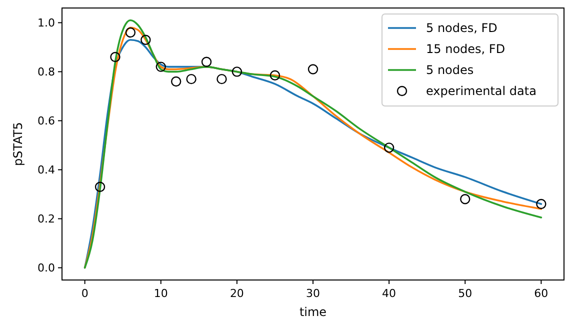 Image resolution: width=575 pixels, height=332 pixels. What do you see at coordinates (313, 312) in the screenshot?
I see `x-axis-title: time` at bounding box center [313, 312].